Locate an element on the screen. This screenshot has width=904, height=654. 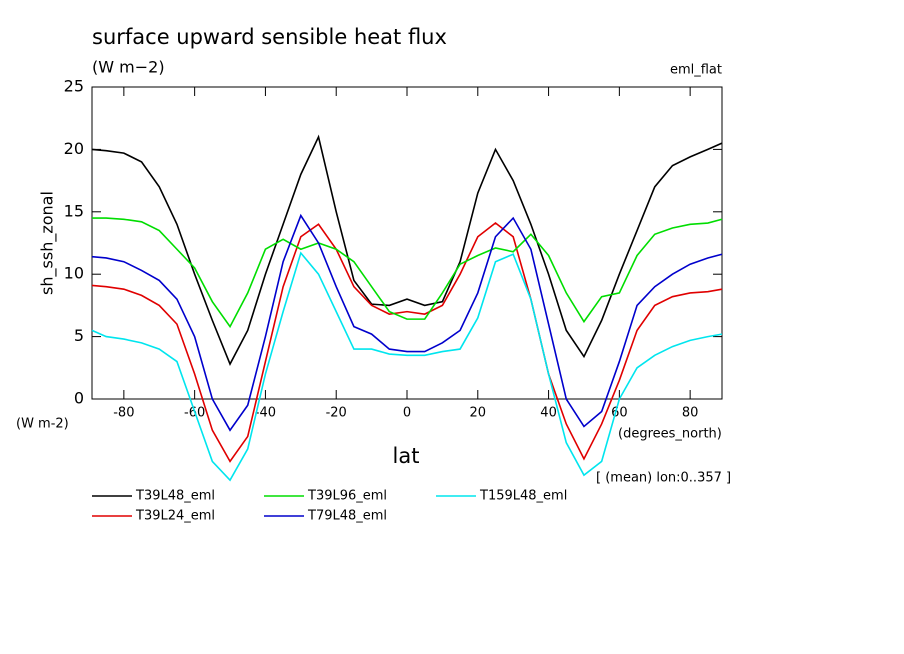
legend-label: T39L96_eml is located at coordinates (347, 496).